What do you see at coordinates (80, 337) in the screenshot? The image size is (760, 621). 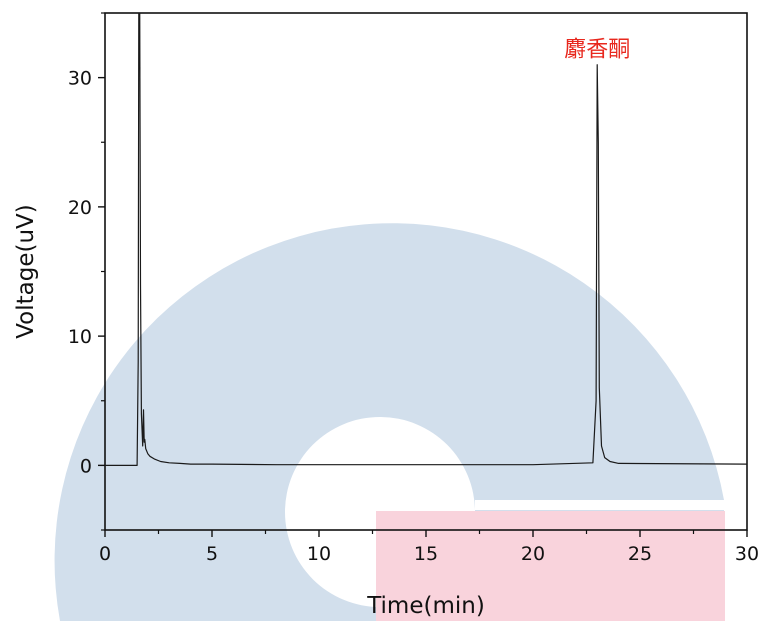 I see `y-tick-label: 10` at bounding box center [80, 337].